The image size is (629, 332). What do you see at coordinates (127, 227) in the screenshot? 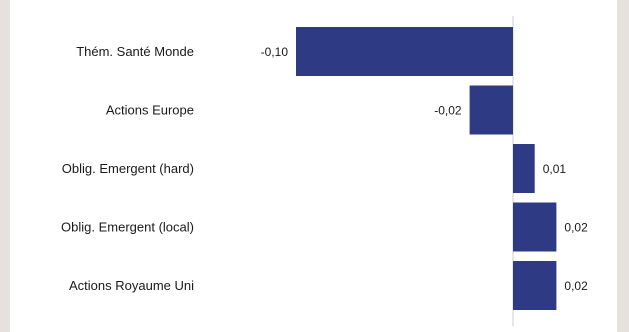
I see `category-label: Oblig. Emergent (local)` at bounding box center [127, 227].